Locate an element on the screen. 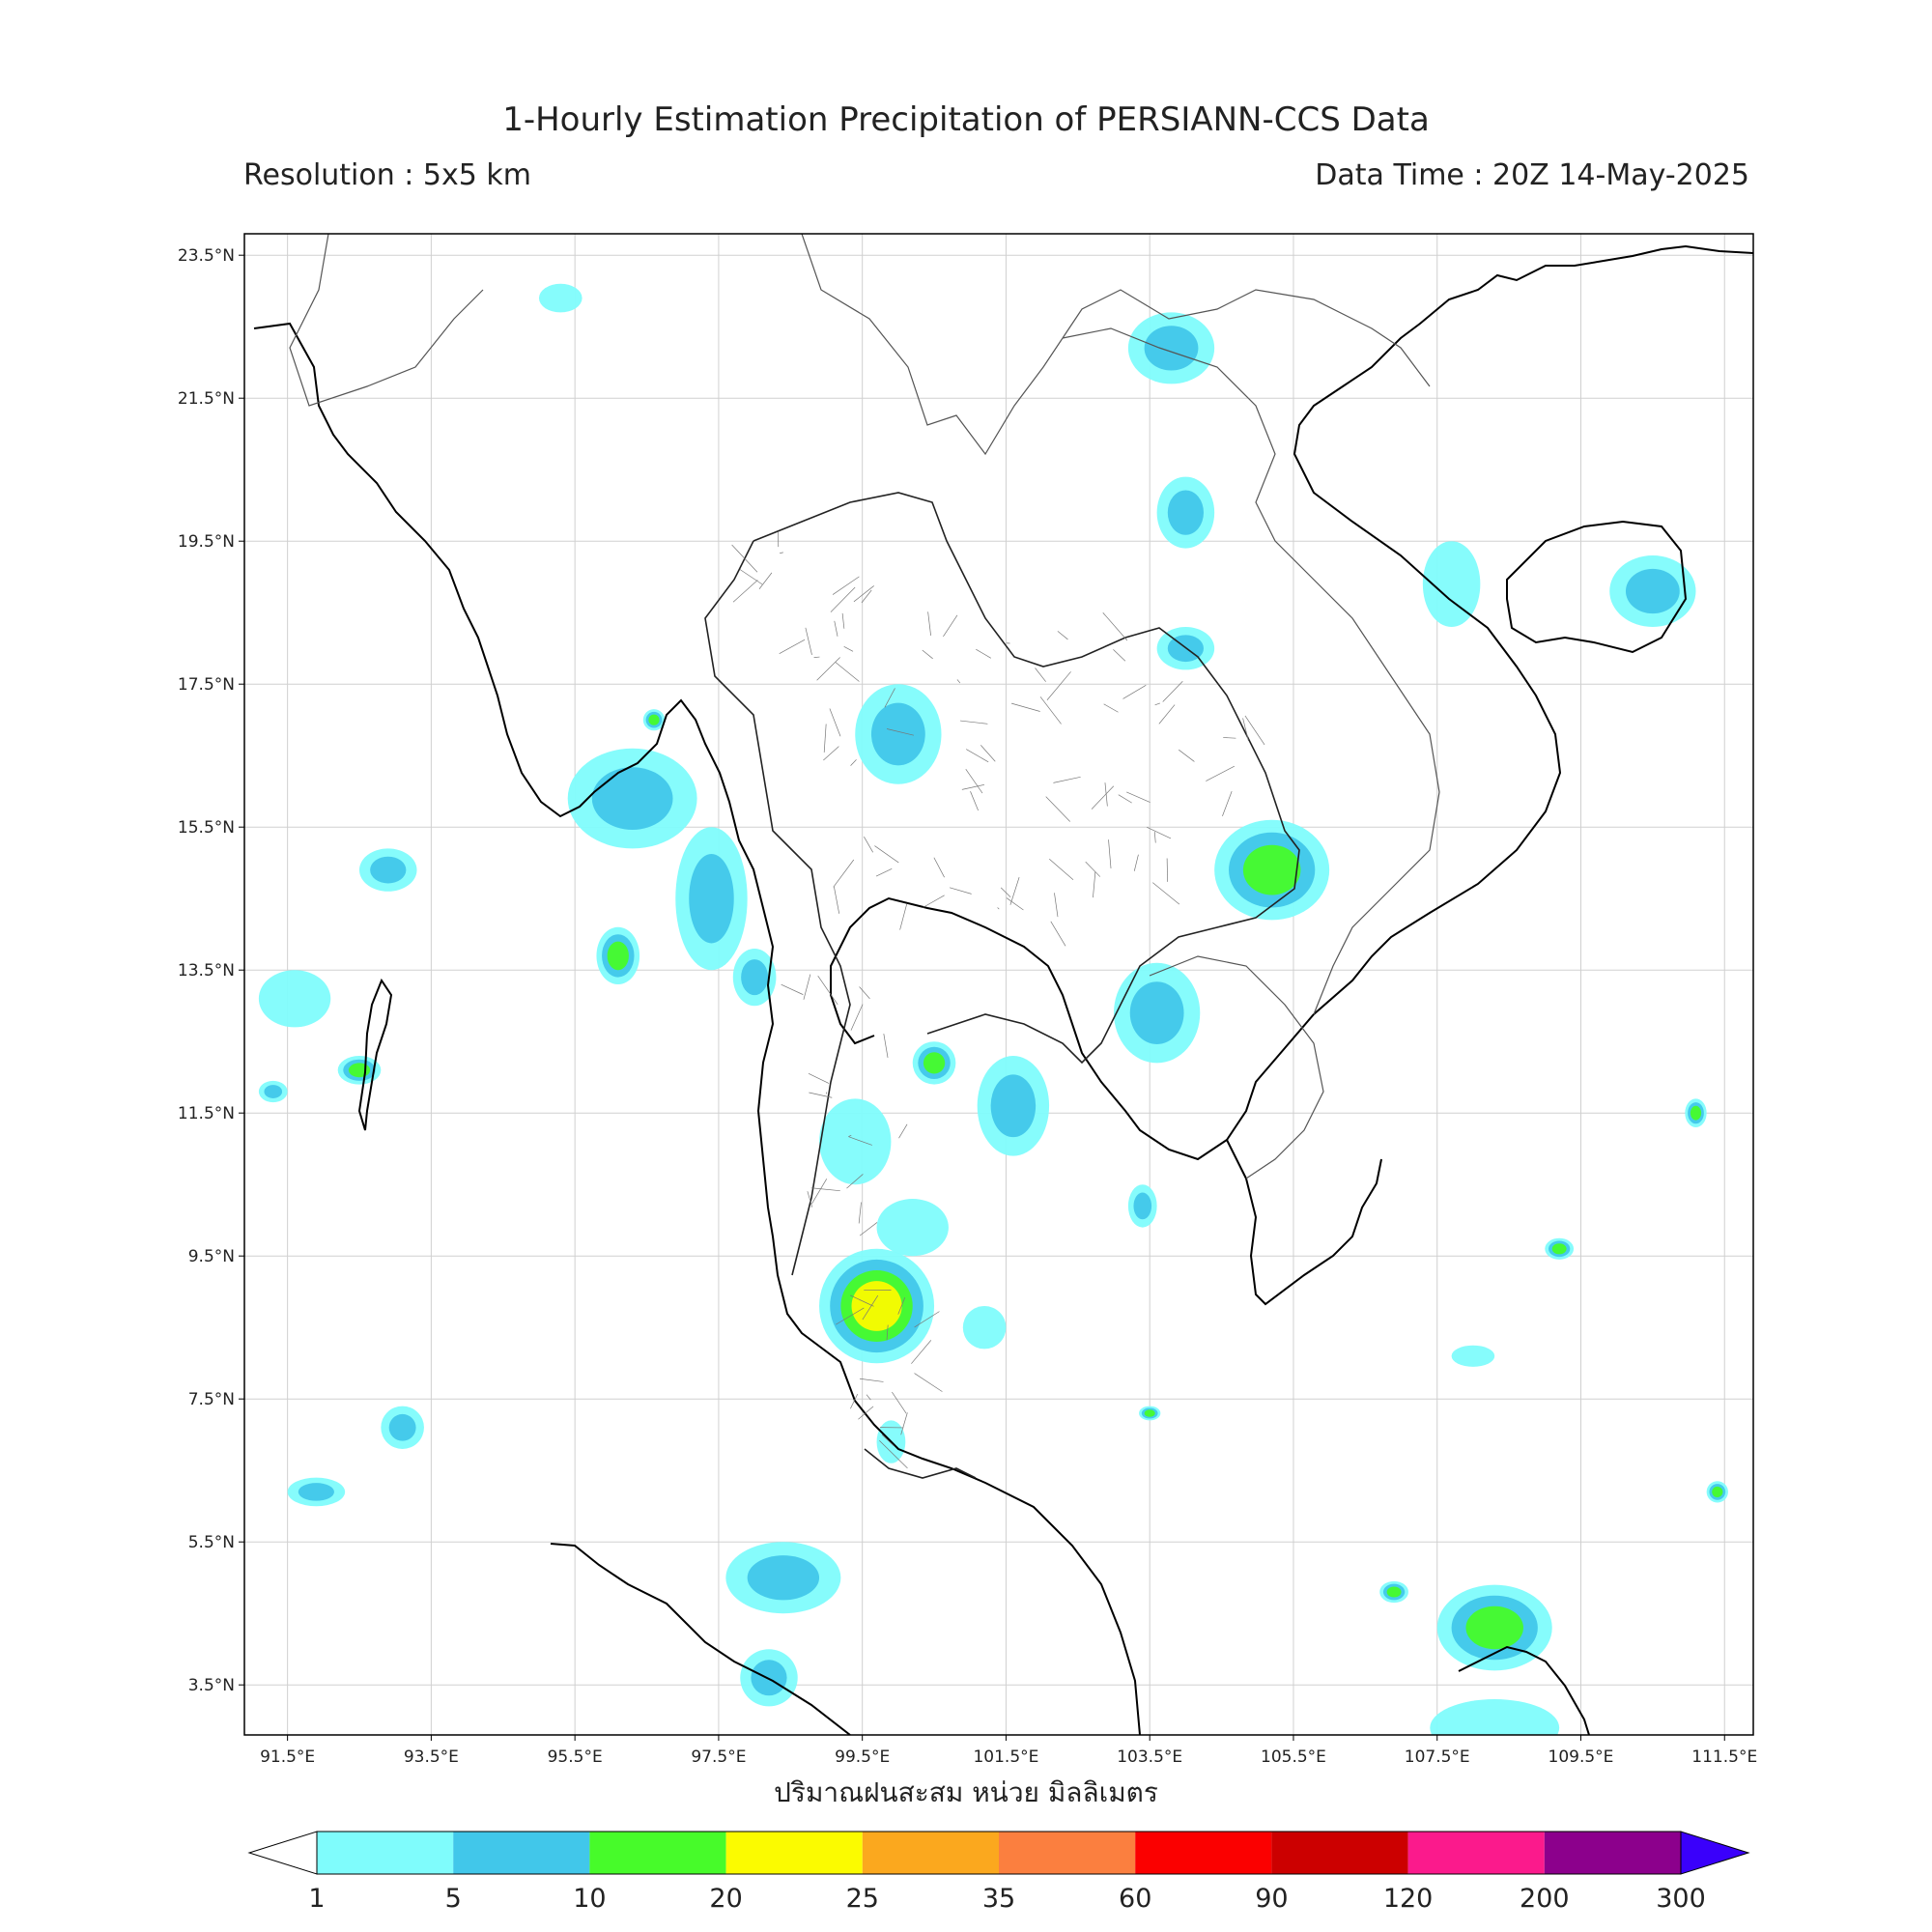 This screenshot has width=1932, height=1932. province-boundaries is located at coordinates (998, 1000).